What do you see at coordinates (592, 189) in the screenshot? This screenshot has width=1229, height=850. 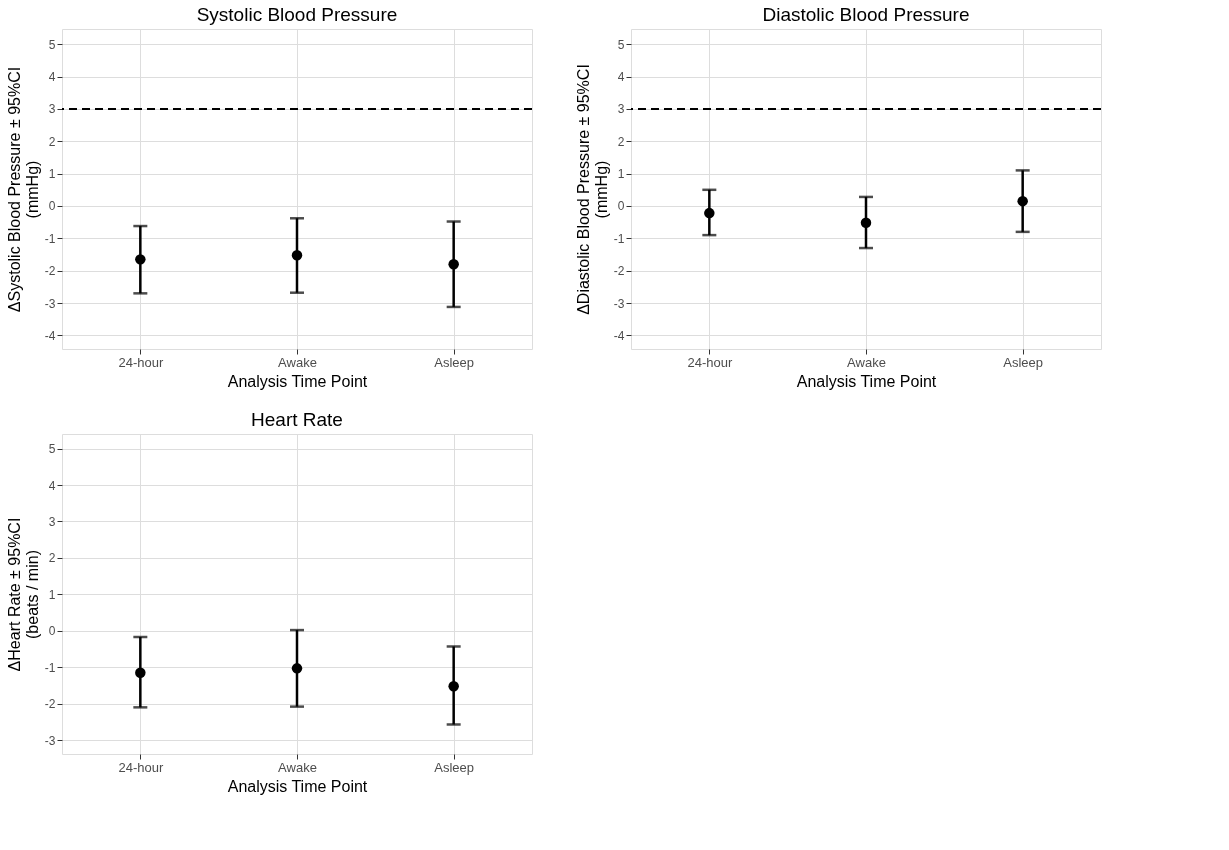 I see `y-axis-title: ΔDiastolic Blood Pressure ± 95%CI (mmHg)` at bounding box center [592, 189].